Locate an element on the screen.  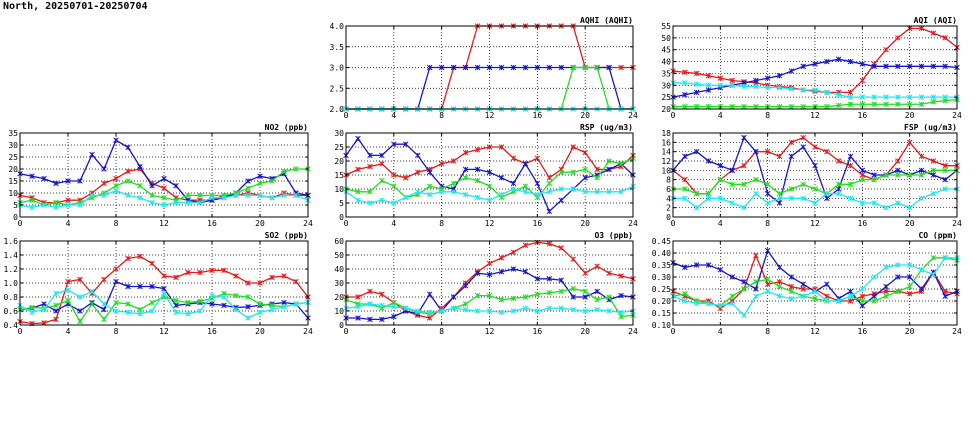
y-tick-label: 50 is located at coordinates (666, 38).